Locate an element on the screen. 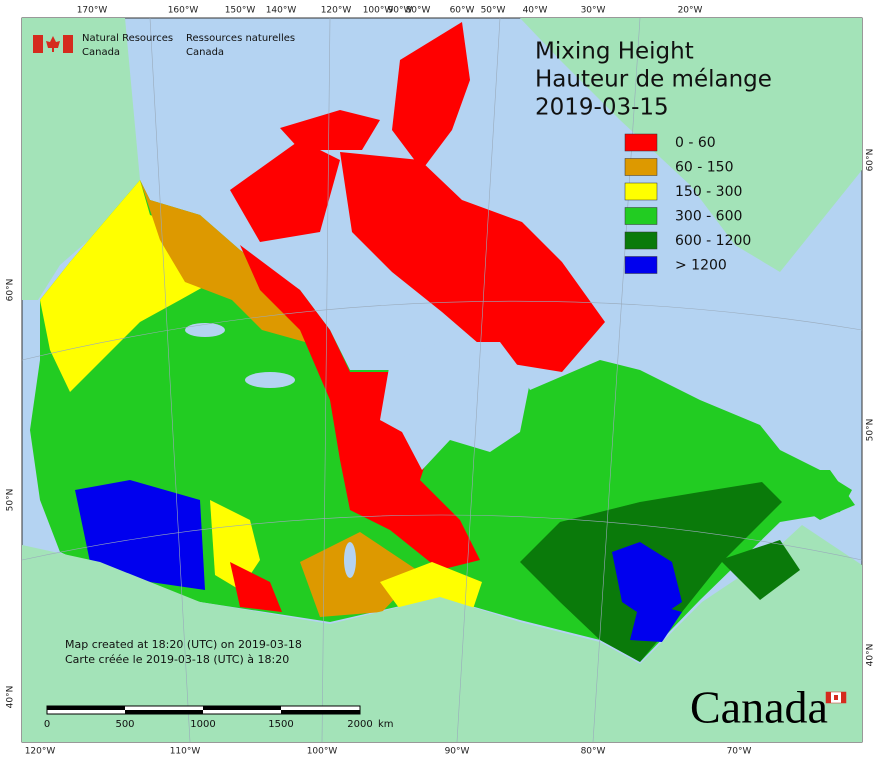 The width and height of the screenshot is (880, 760). graticule-label: 160°W is located at coordinates (183, 11).